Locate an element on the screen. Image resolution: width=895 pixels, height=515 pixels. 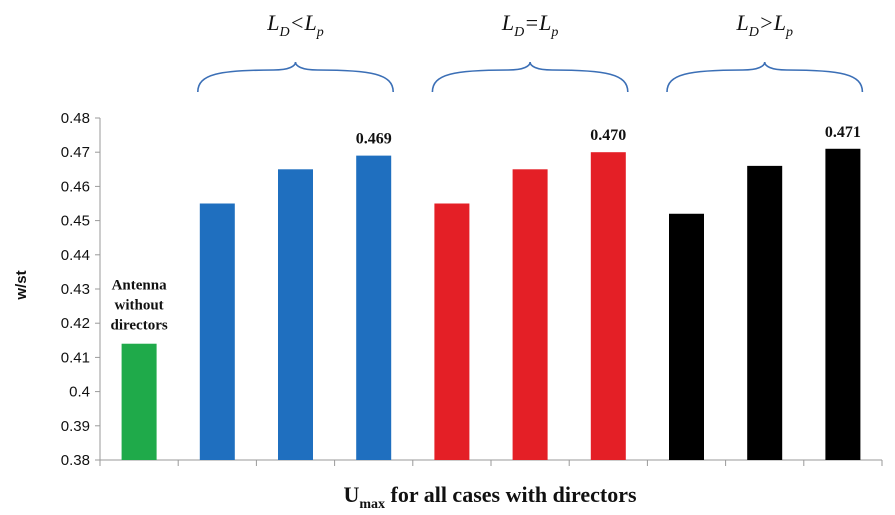
y-tick-label: 0.4 is located at coordinates (79, 392).